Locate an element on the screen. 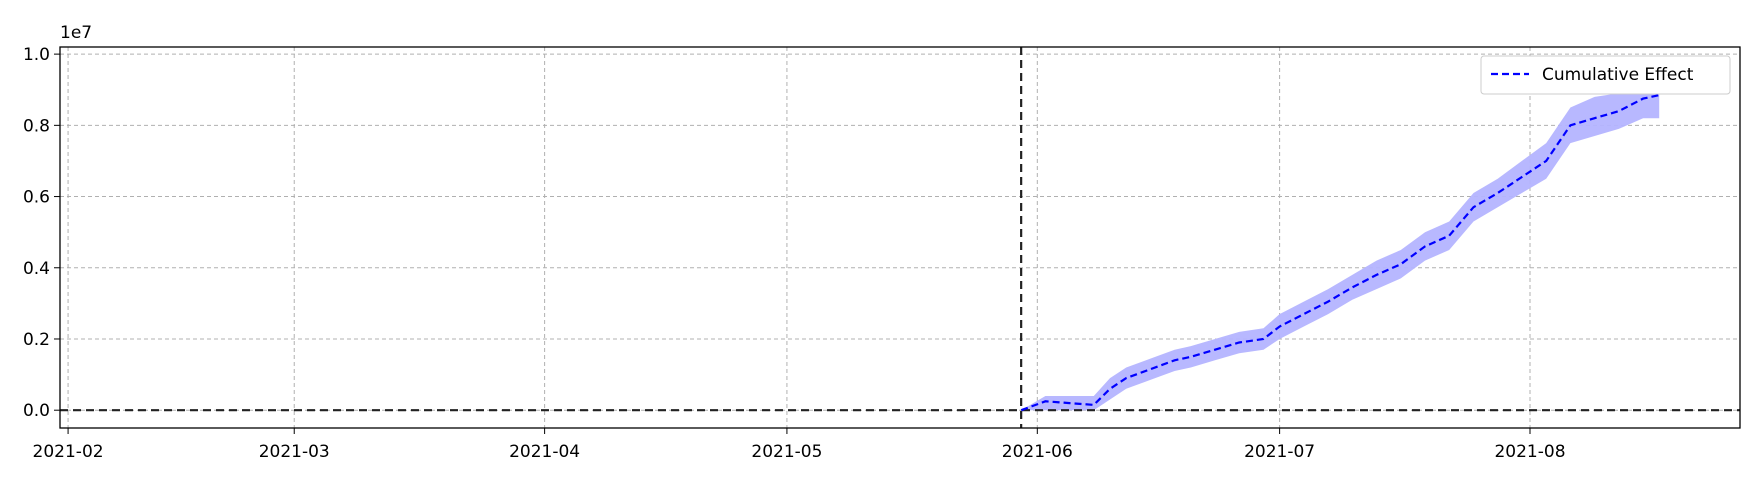 This screenshot has width=1760, height=488. legend-box is located at coordinates (1605, 75).